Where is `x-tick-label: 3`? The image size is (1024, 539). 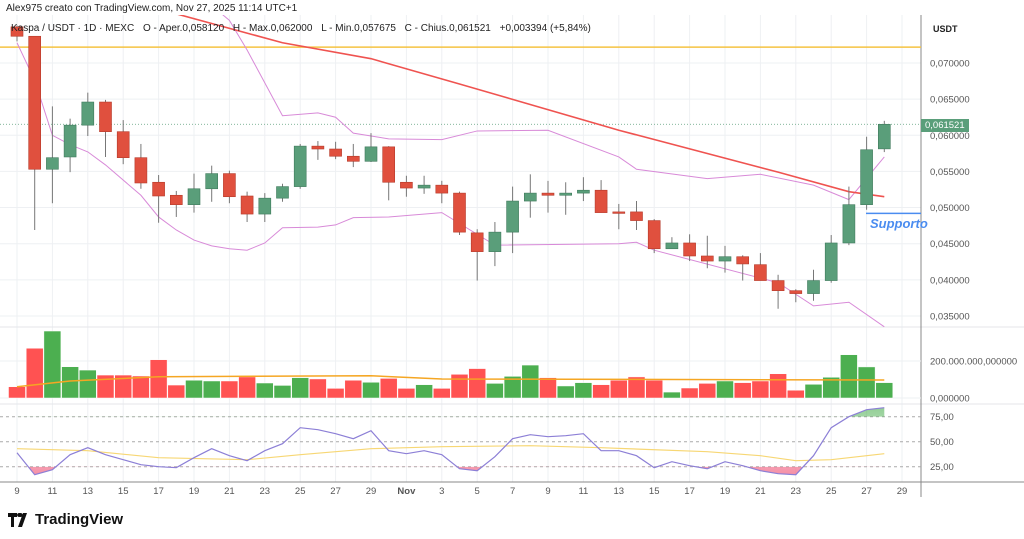
x-tick-label: 3 is located at coordinates (441, 491).